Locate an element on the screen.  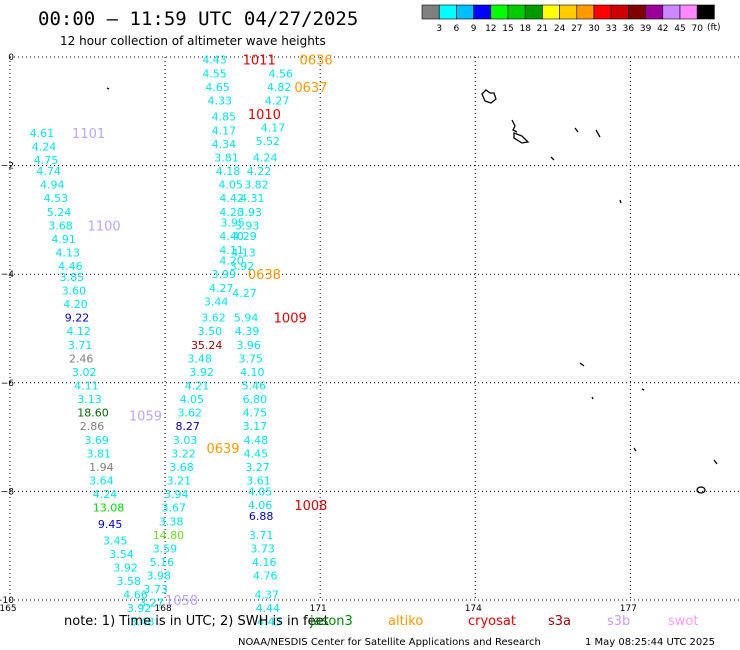
swh-value: 4.16 is located at coordinates (264, 562).